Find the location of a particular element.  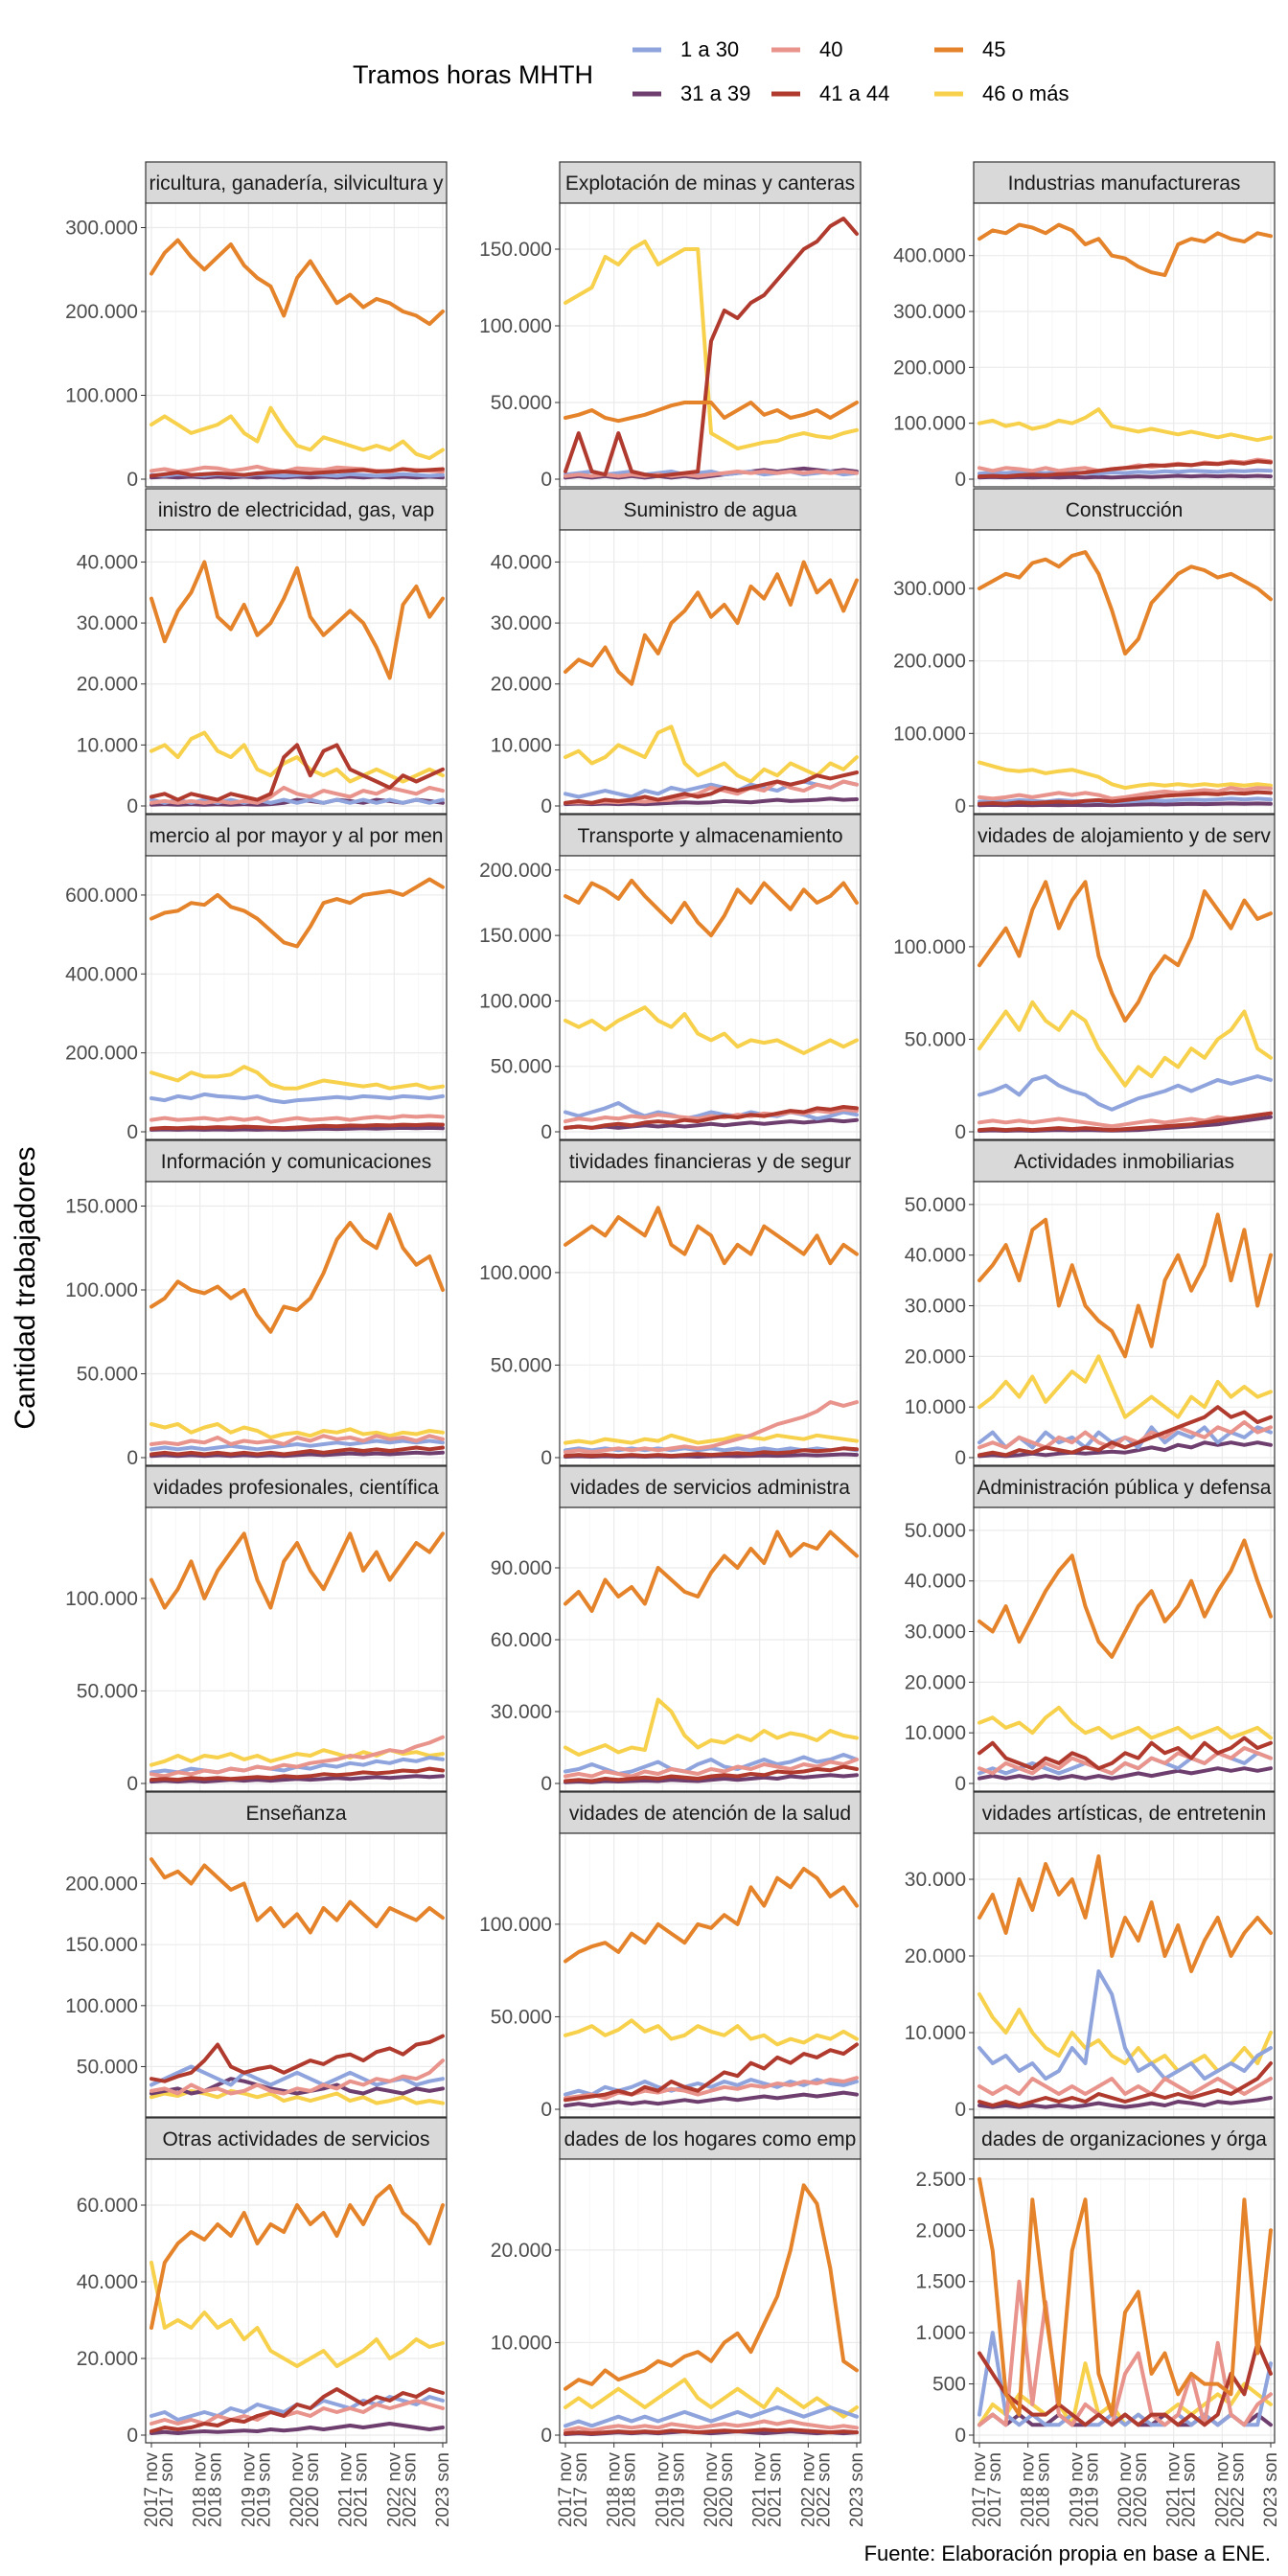

y-tick-label: 200.000 is located at coordinates (101, 312).